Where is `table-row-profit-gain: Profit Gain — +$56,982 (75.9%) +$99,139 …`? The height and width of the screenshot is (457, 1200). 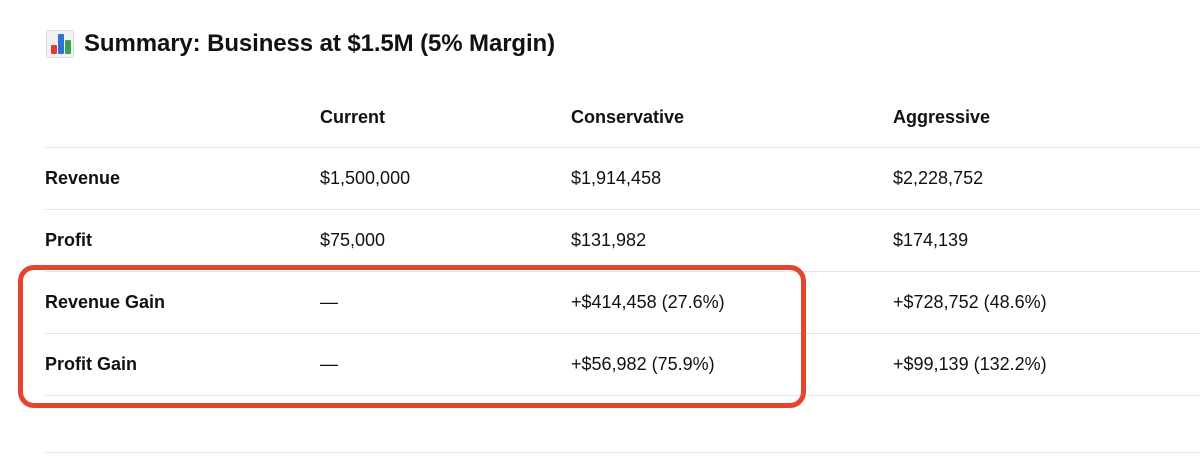
table-row-profit-gain: Profit Gain — +$56,982 (75.9%) +$99,139 … is located at coordinates (622, 364).